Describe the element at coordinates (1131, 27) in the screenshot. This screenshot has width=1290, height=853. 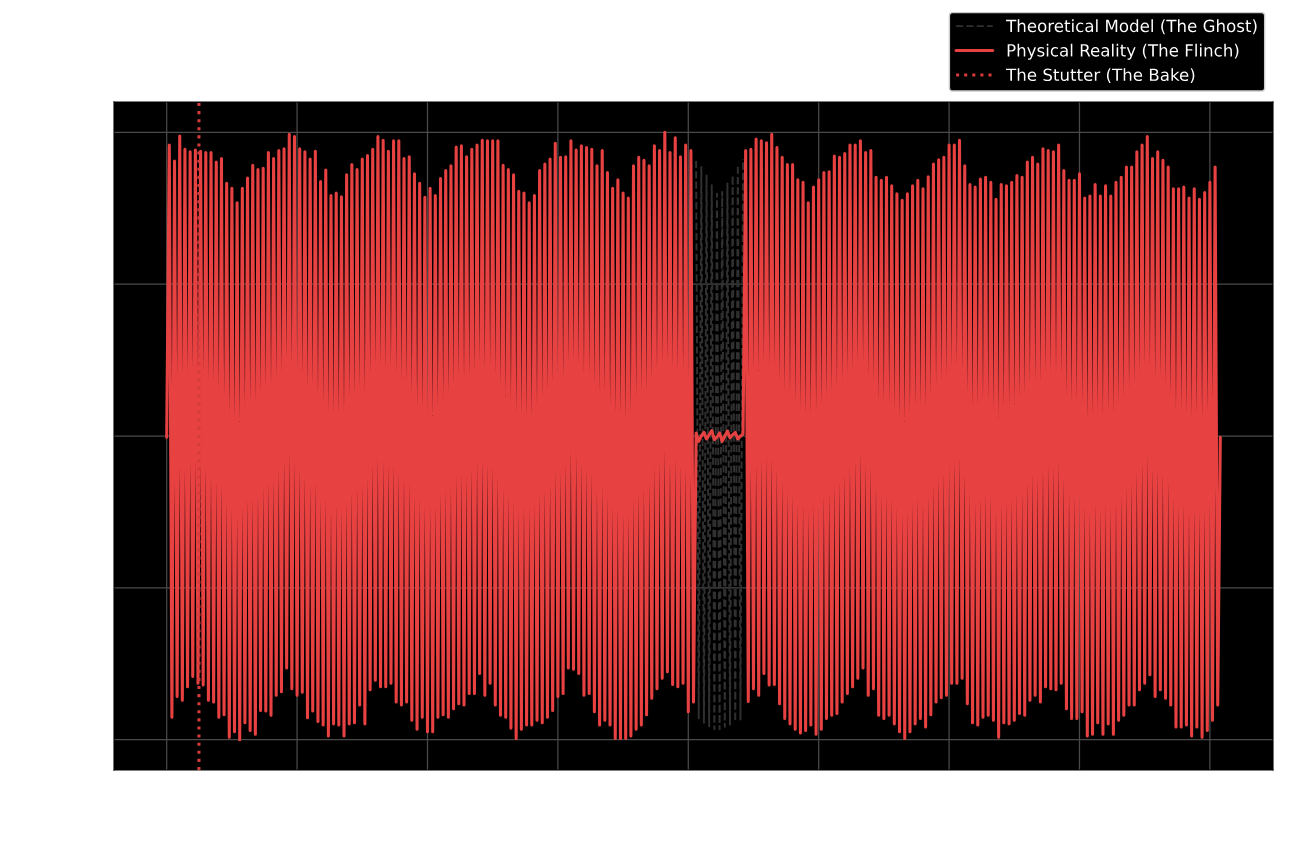
I see `legend-label: Theoretical Model (The Ghost)` at that location.